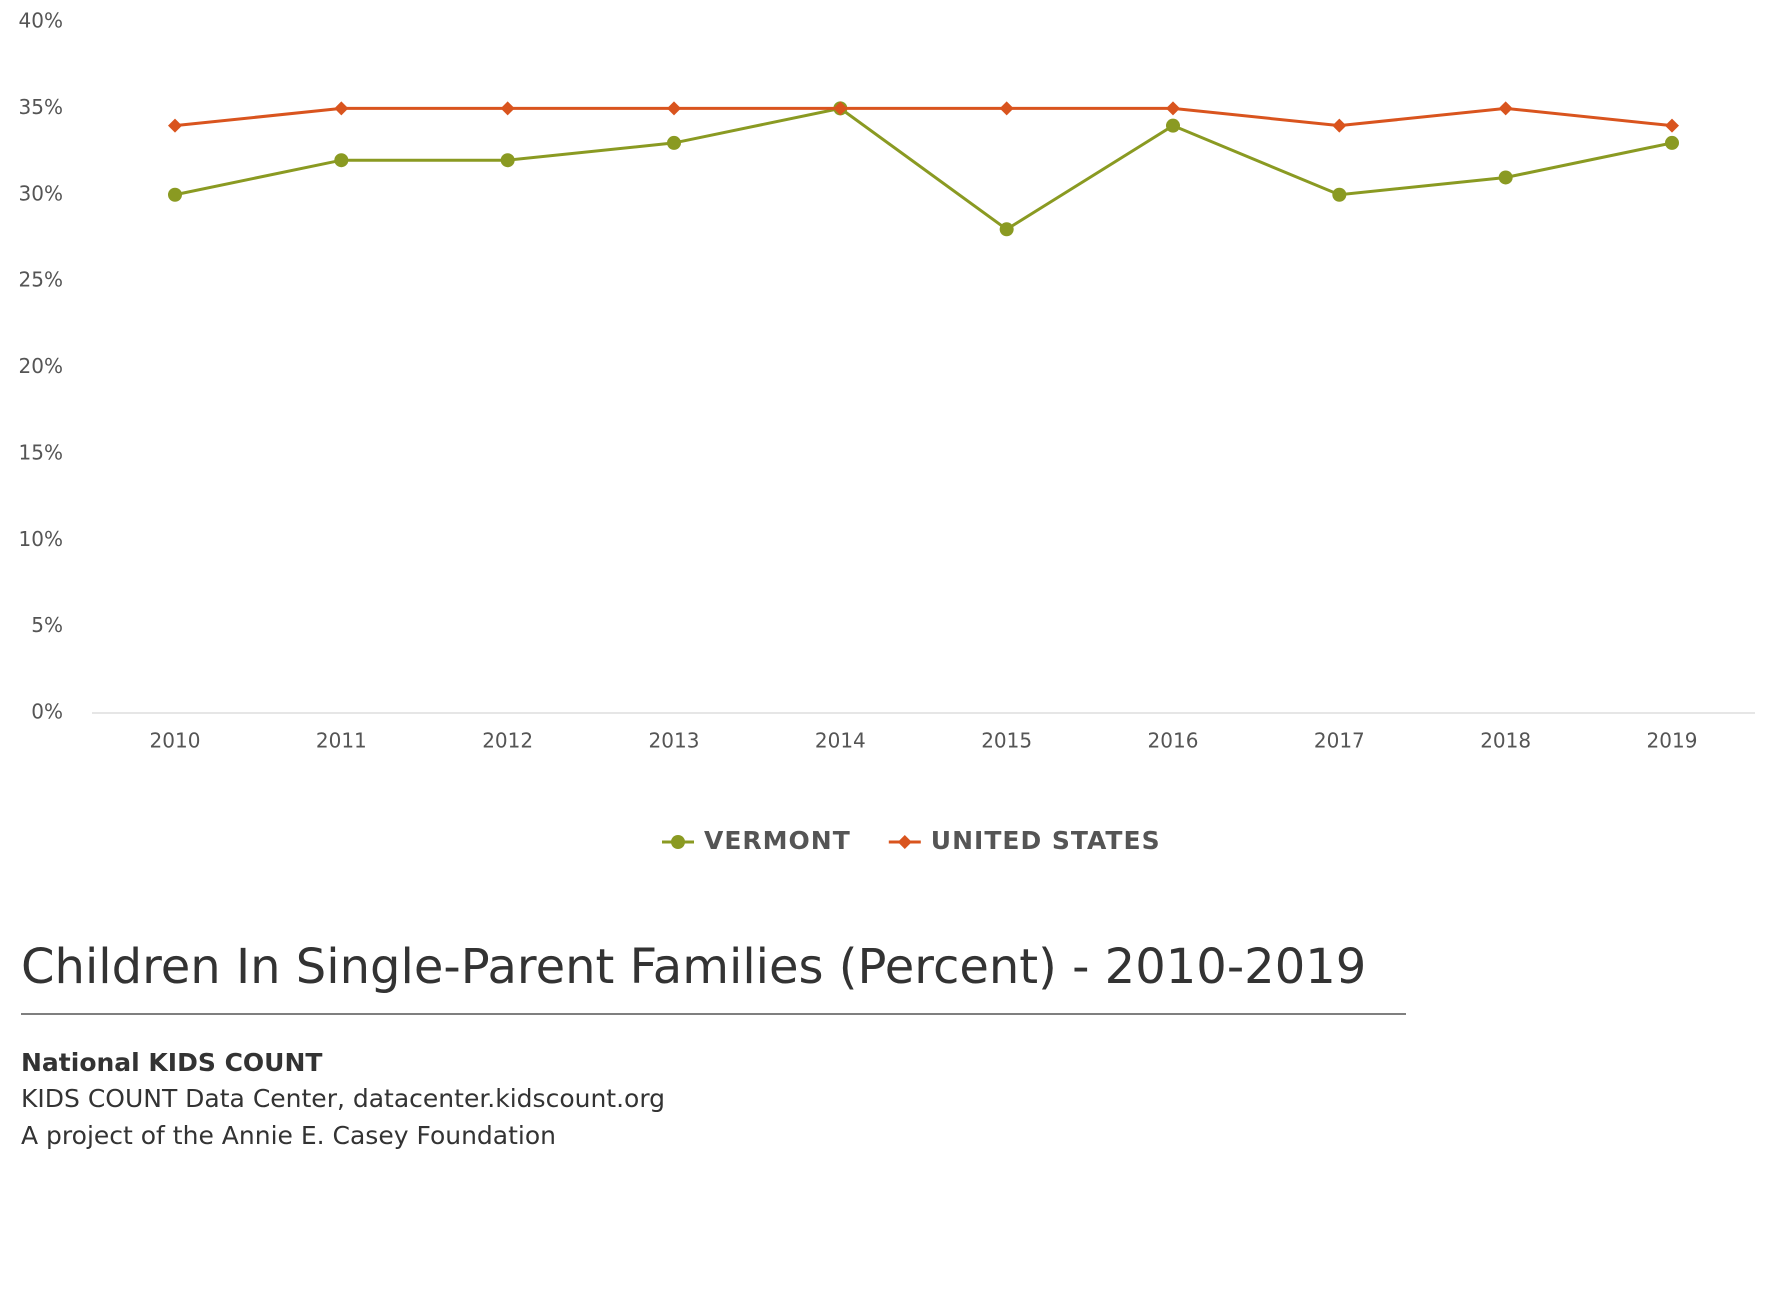 This screenshot has height=1292, width=1786. Describe the element at coordinates (1505, 741) in the screenshot. I see `x-tick-label: 2018` at that location.